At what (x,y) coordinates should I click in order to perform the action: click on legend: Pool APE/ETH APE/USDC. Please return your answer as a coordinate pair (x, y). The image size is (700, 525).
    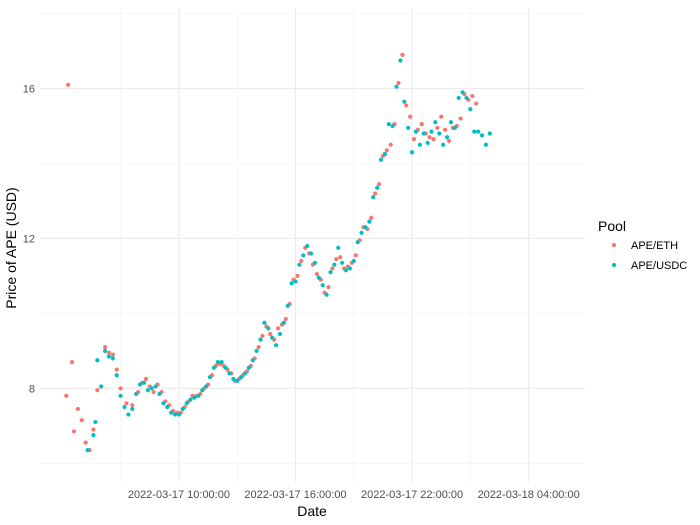
    Looking at the image, I should click on (642, 245).